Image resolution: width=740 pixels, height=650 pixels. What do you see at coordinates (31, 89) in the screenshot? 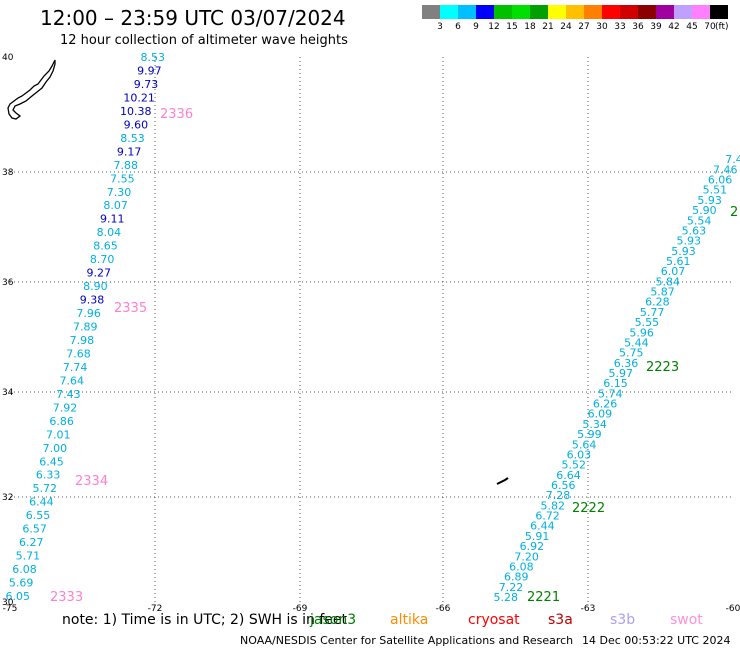
I see `coastline-north` at bounding box center [31, 89].